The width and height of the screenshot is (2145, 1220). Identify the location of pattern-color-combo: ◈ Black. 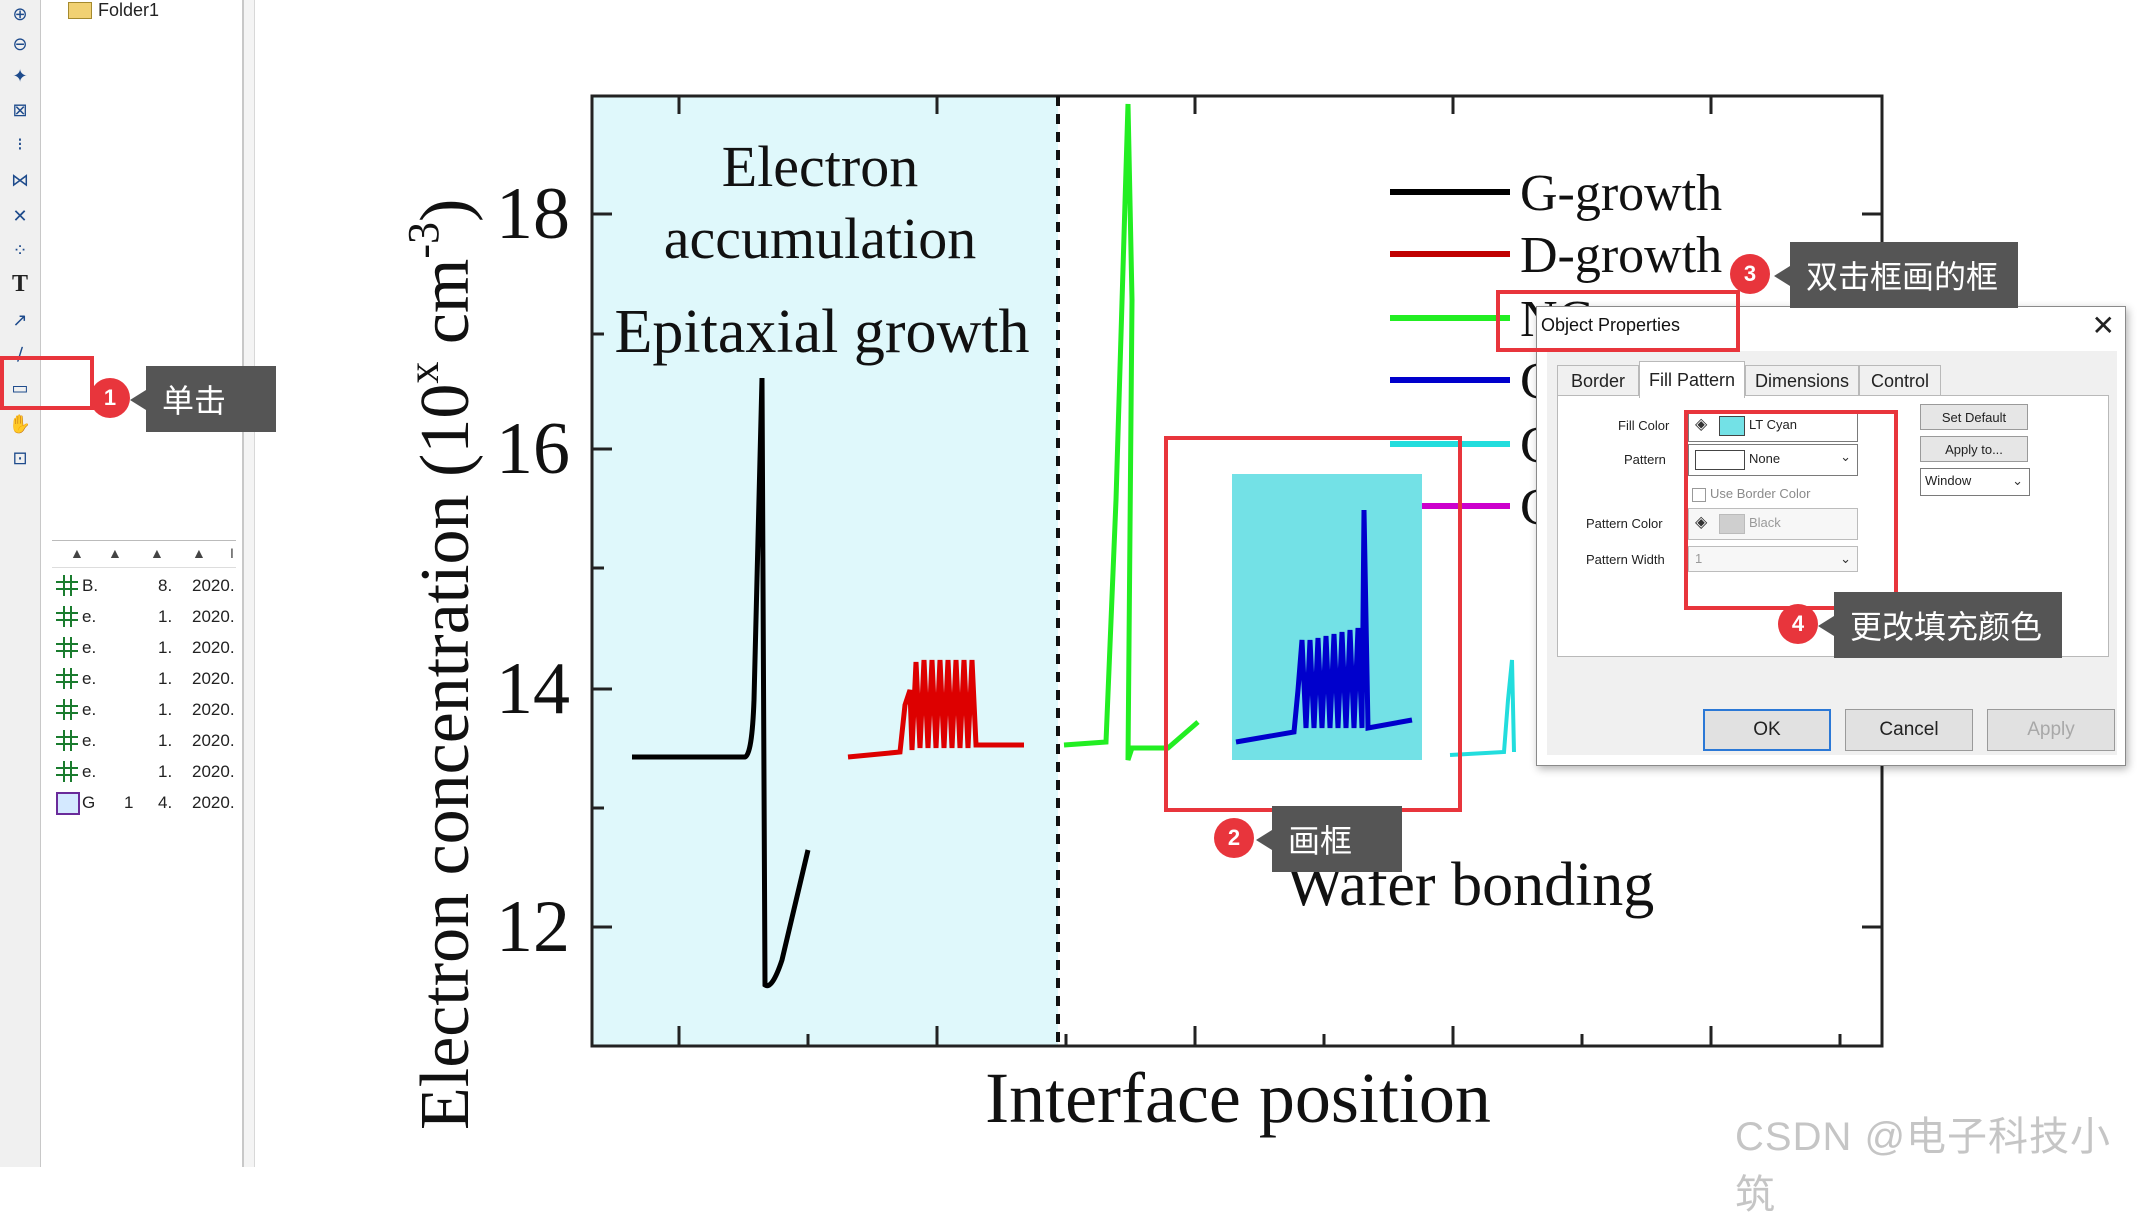
(1773, 524).